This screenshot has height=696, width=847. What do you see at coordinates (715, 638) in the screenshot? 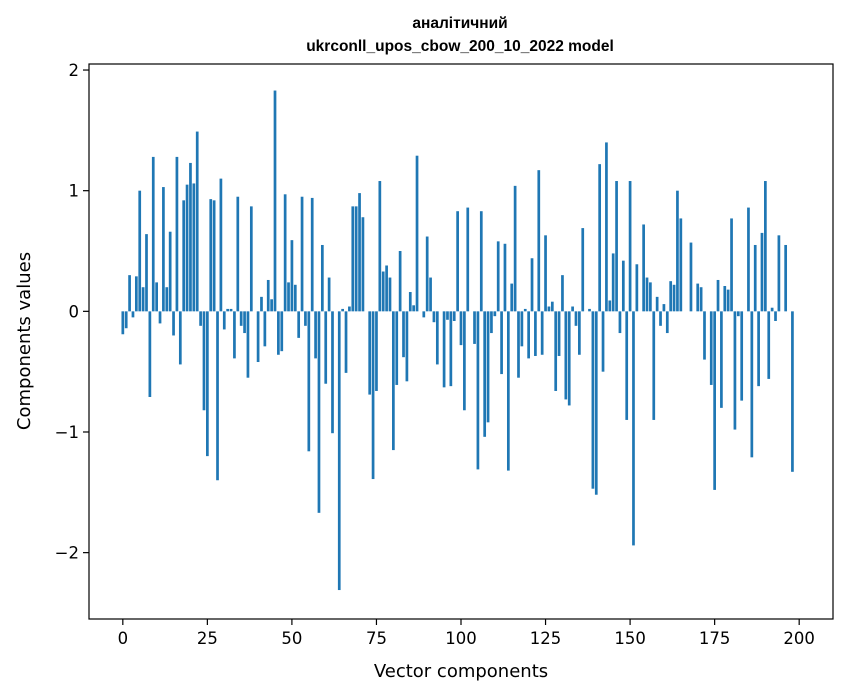
I see `x-tick-label-175: 175` at bounding box center [715, 638].